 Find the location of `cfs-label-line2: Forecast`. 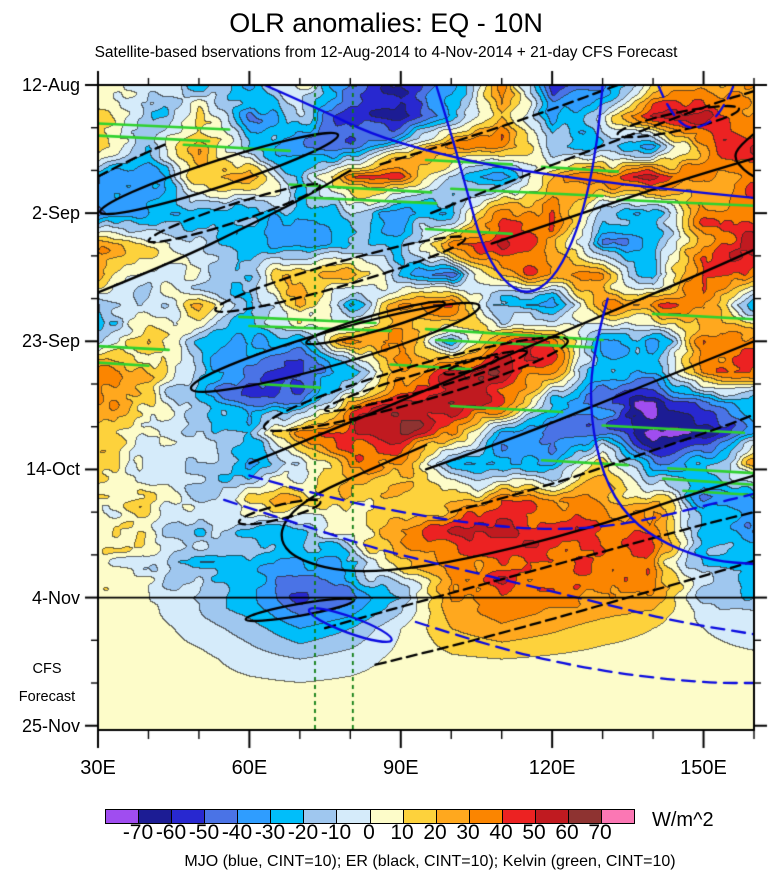

cfs-label-line2: Forecast is located at coordinates (47, 697).